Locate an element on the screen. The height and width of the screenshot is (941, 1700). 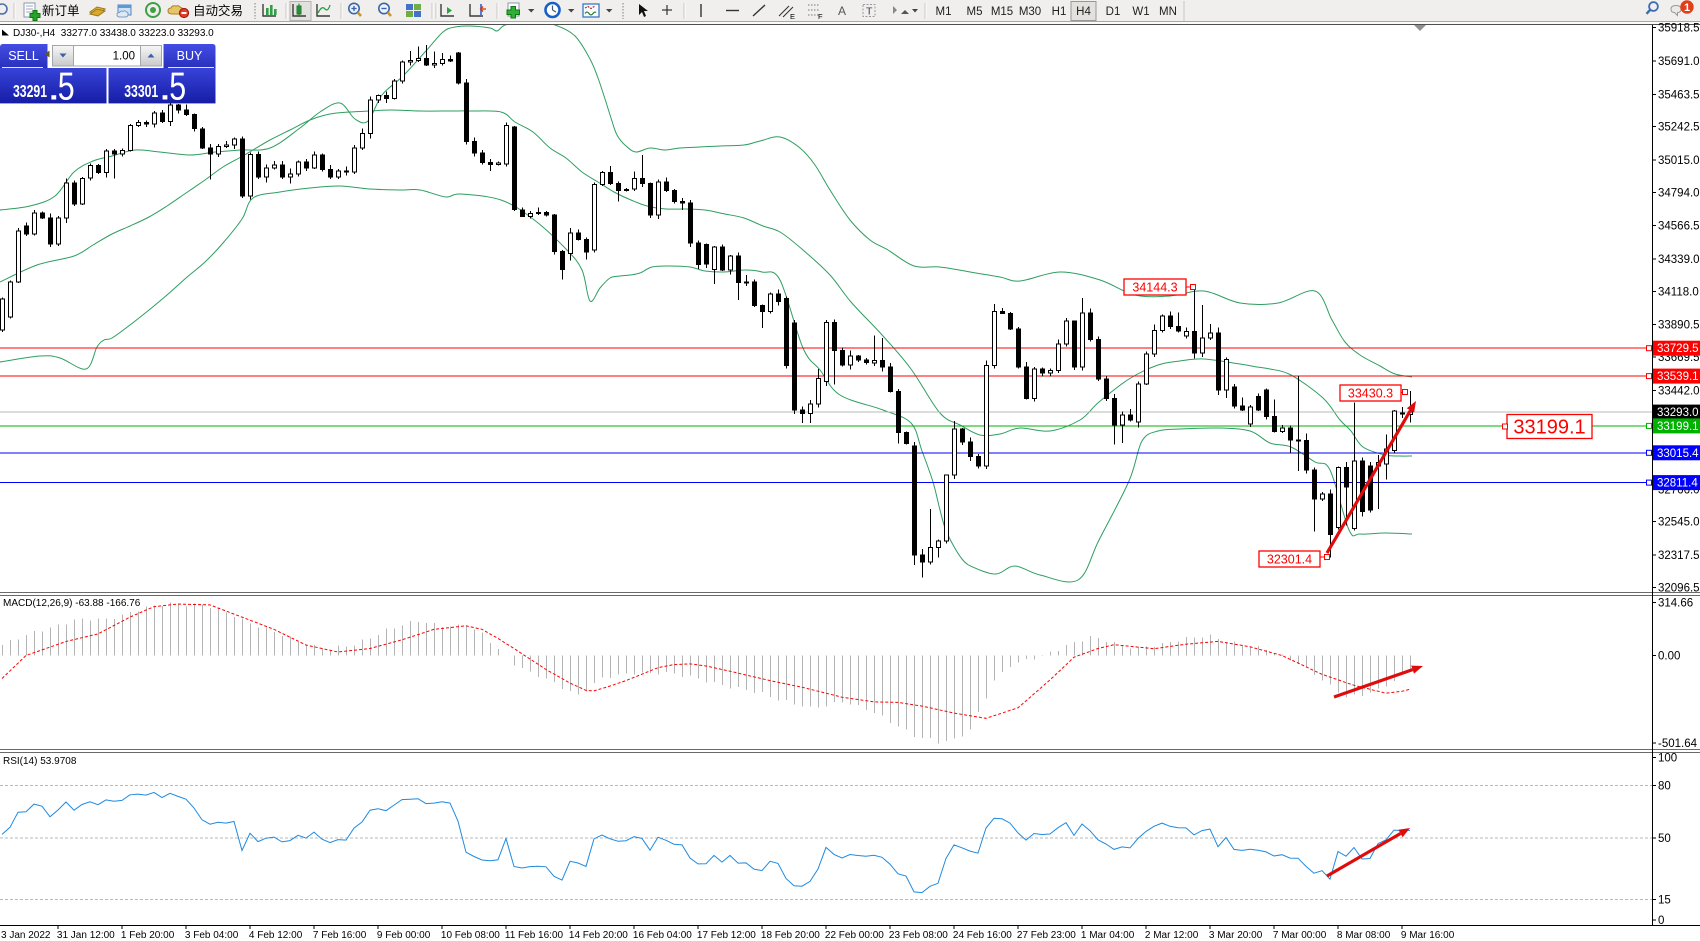
svg-text: MN is located at coordinates (1168, 12).